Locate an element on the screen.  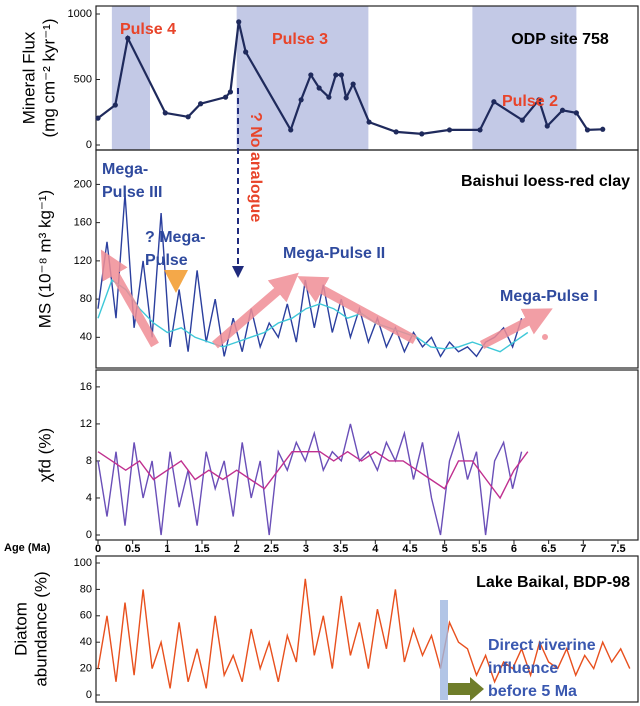
x-tick-label: 6.5 is located at coordinates (548, 549).